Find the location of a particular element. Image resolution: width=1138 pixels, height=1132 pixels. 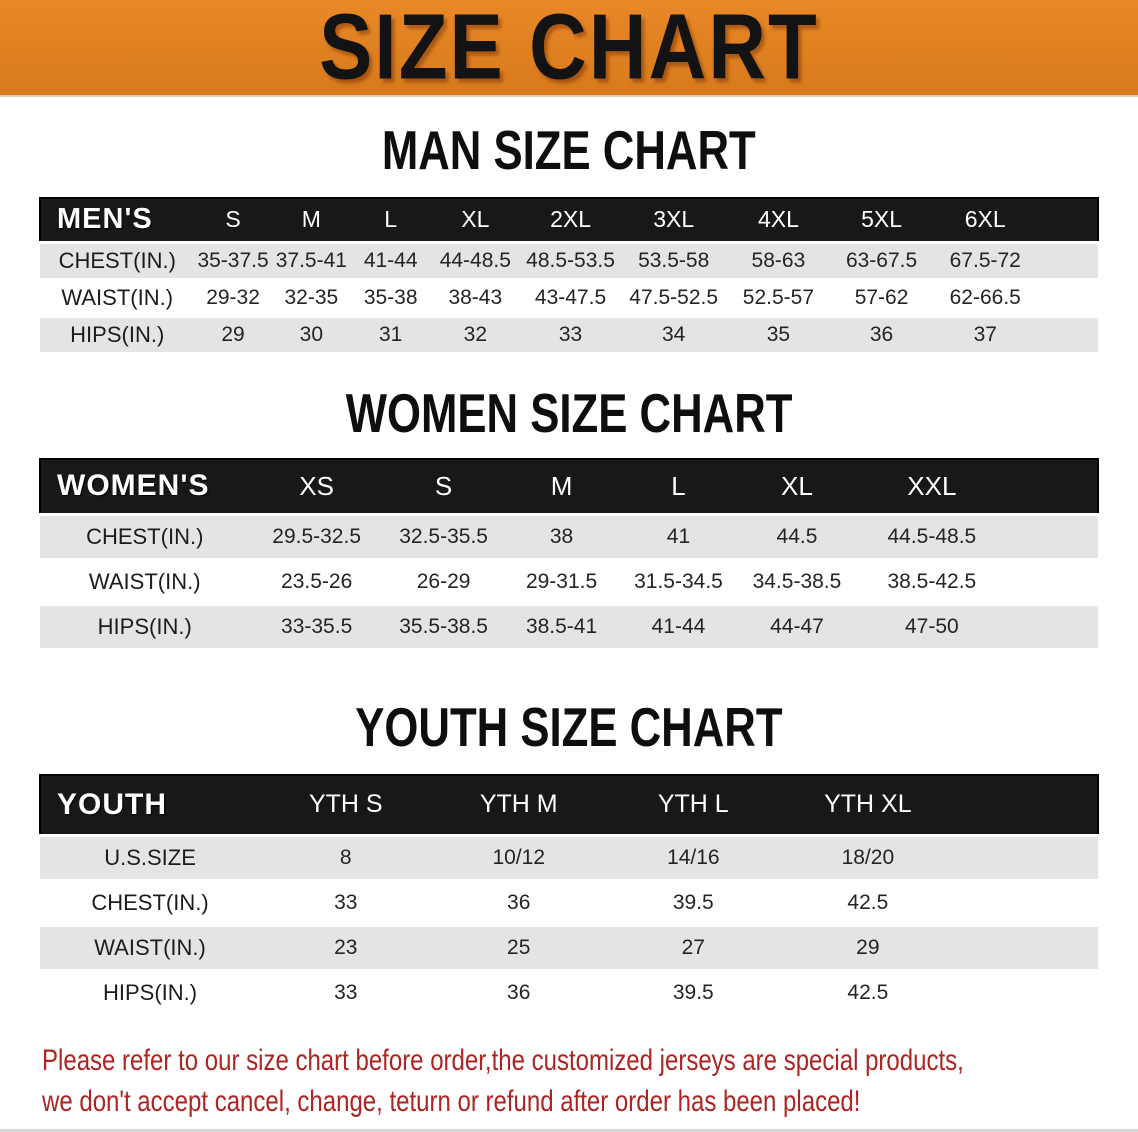

title-banner: SIZE CHART is located at coordinates (569, 49).